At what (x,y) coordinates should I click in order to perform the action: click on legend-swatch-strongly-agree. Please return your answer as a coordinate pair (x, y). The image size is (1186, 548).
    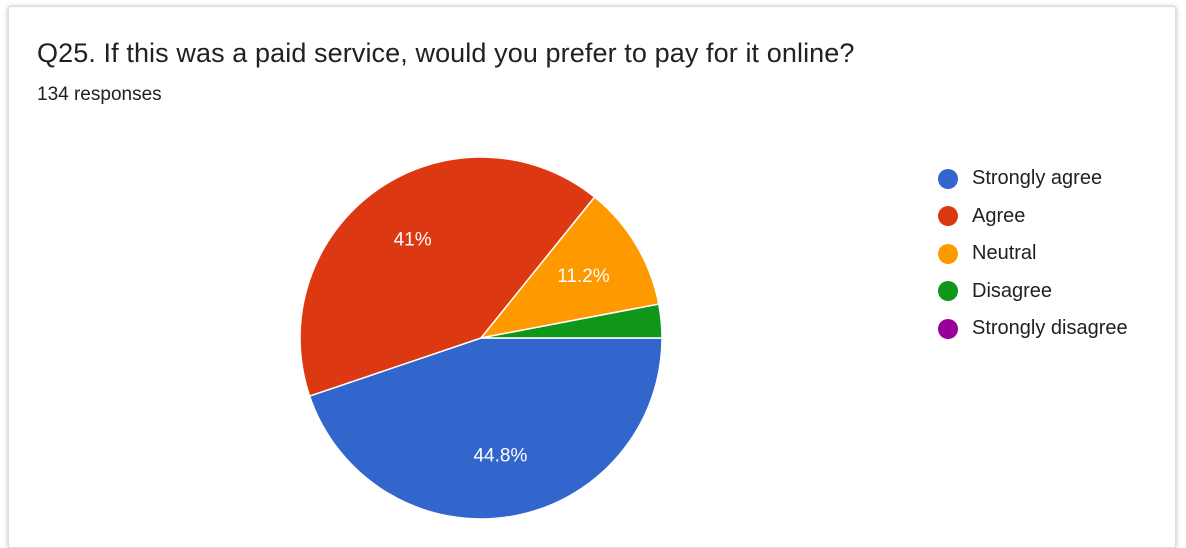
    Looking at the image, I should click on (948, 178).